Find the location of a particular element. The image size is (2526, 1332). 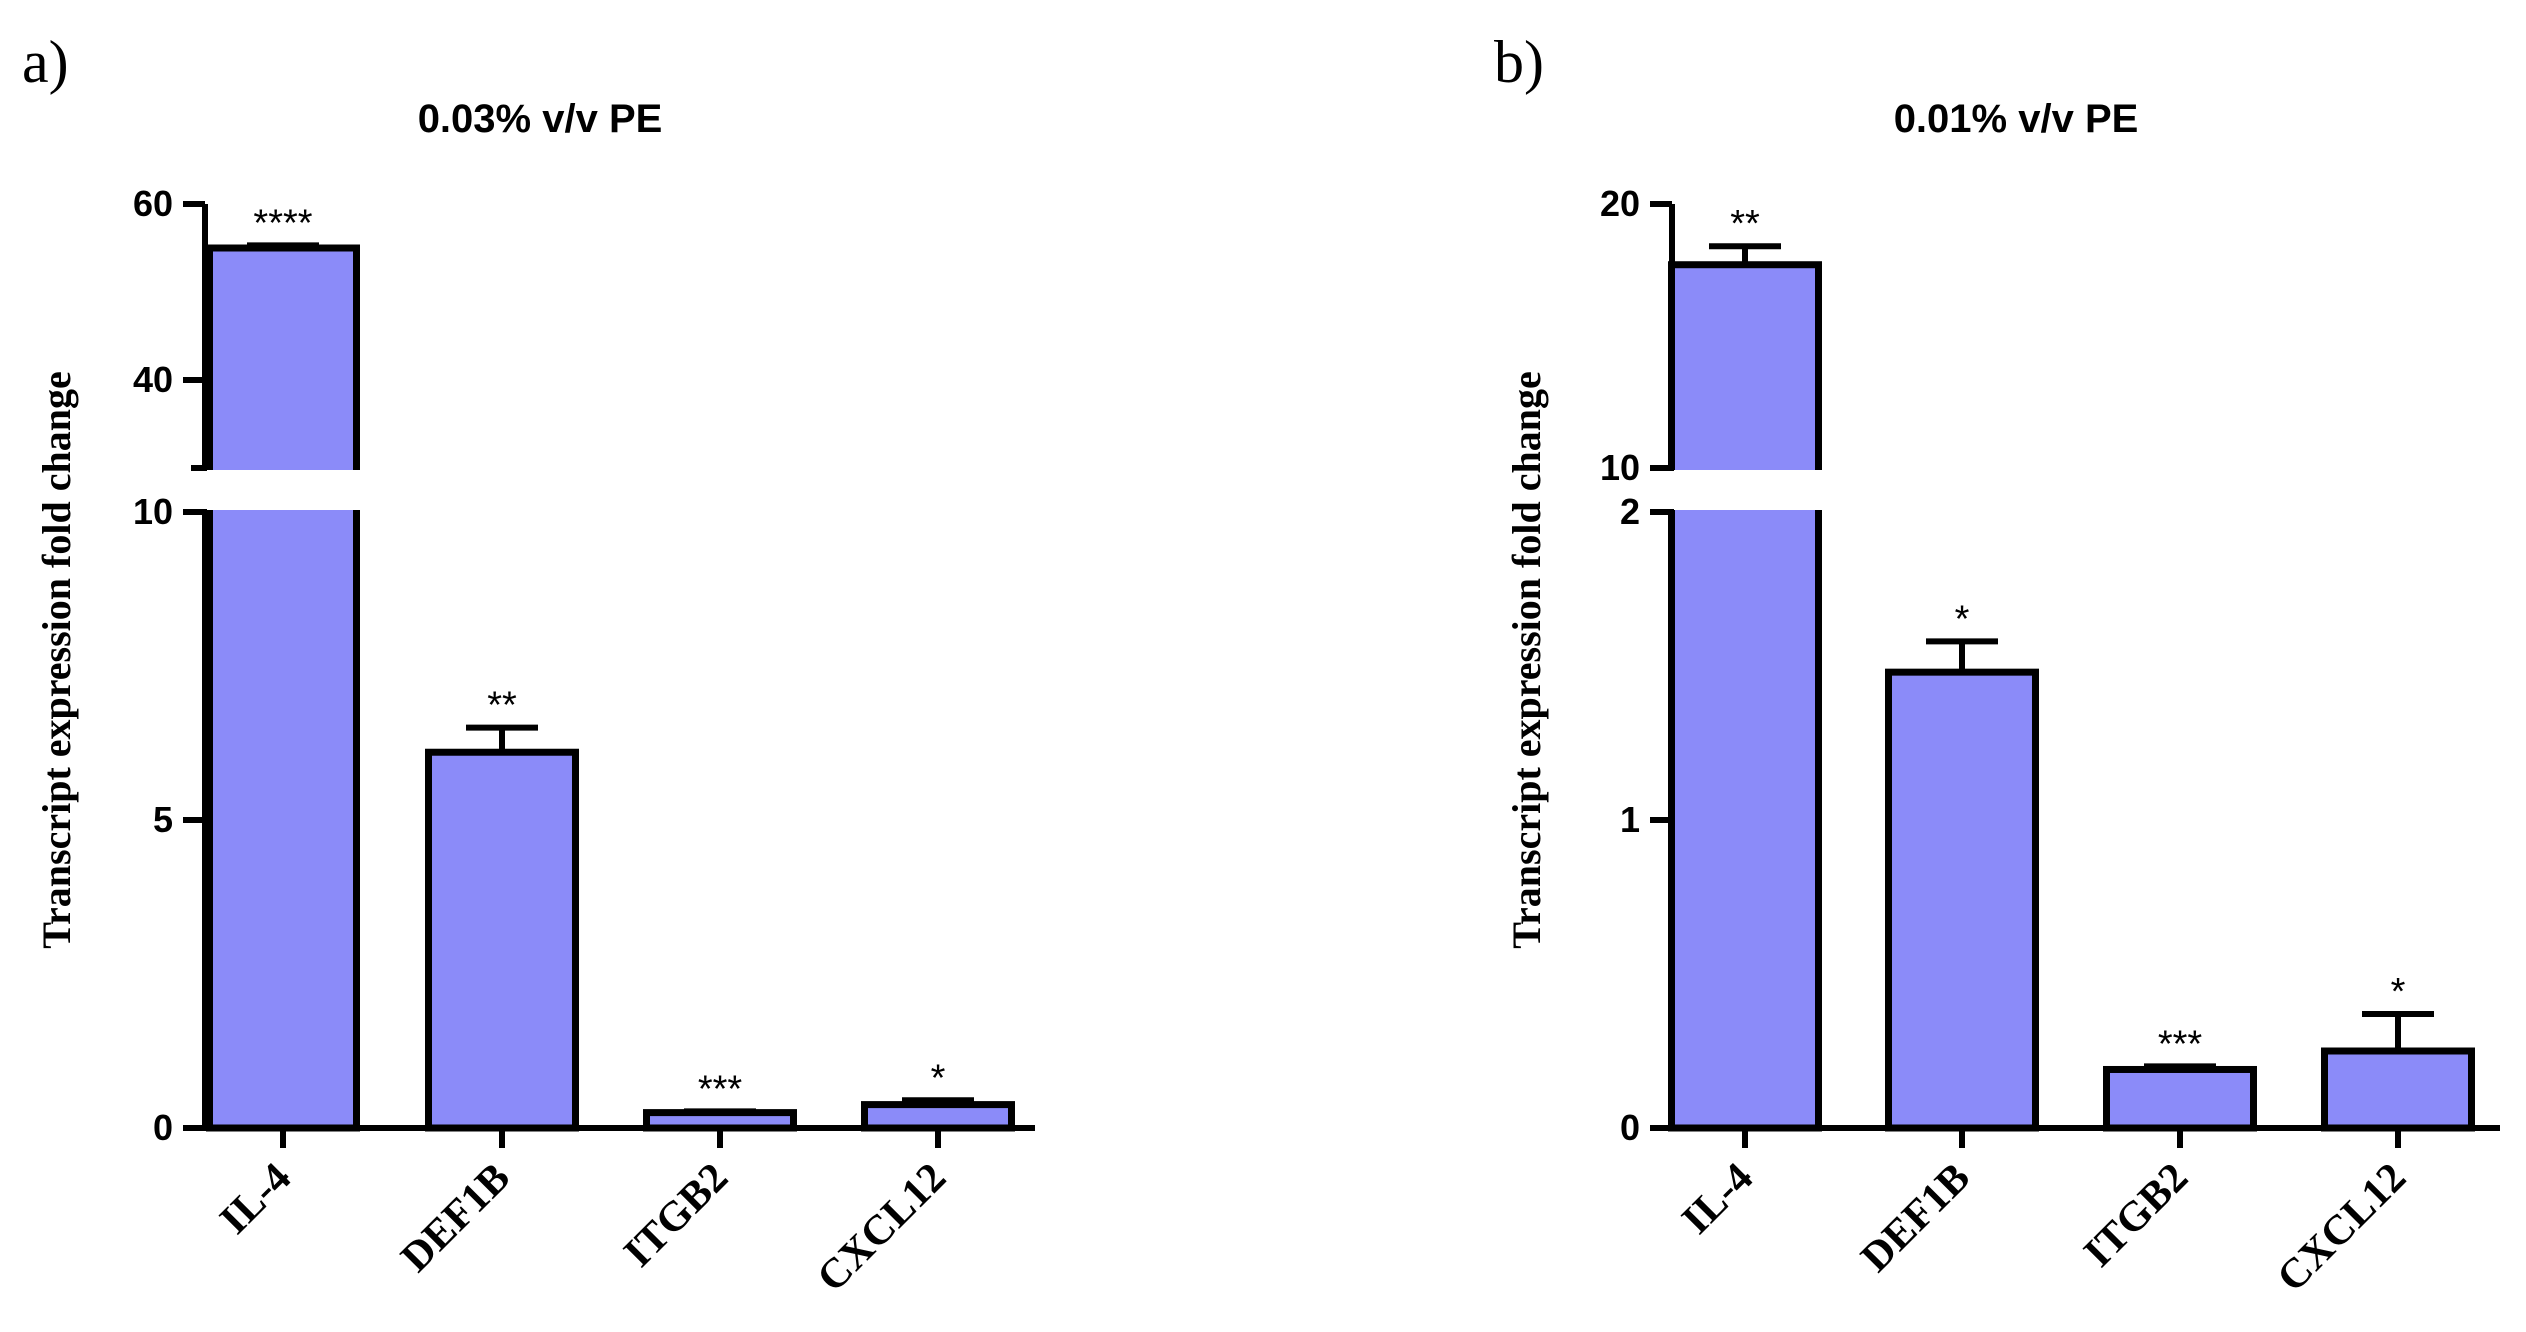

panel-a-category-label-def1b: DEF1B is located at coordinates (455, 1218).